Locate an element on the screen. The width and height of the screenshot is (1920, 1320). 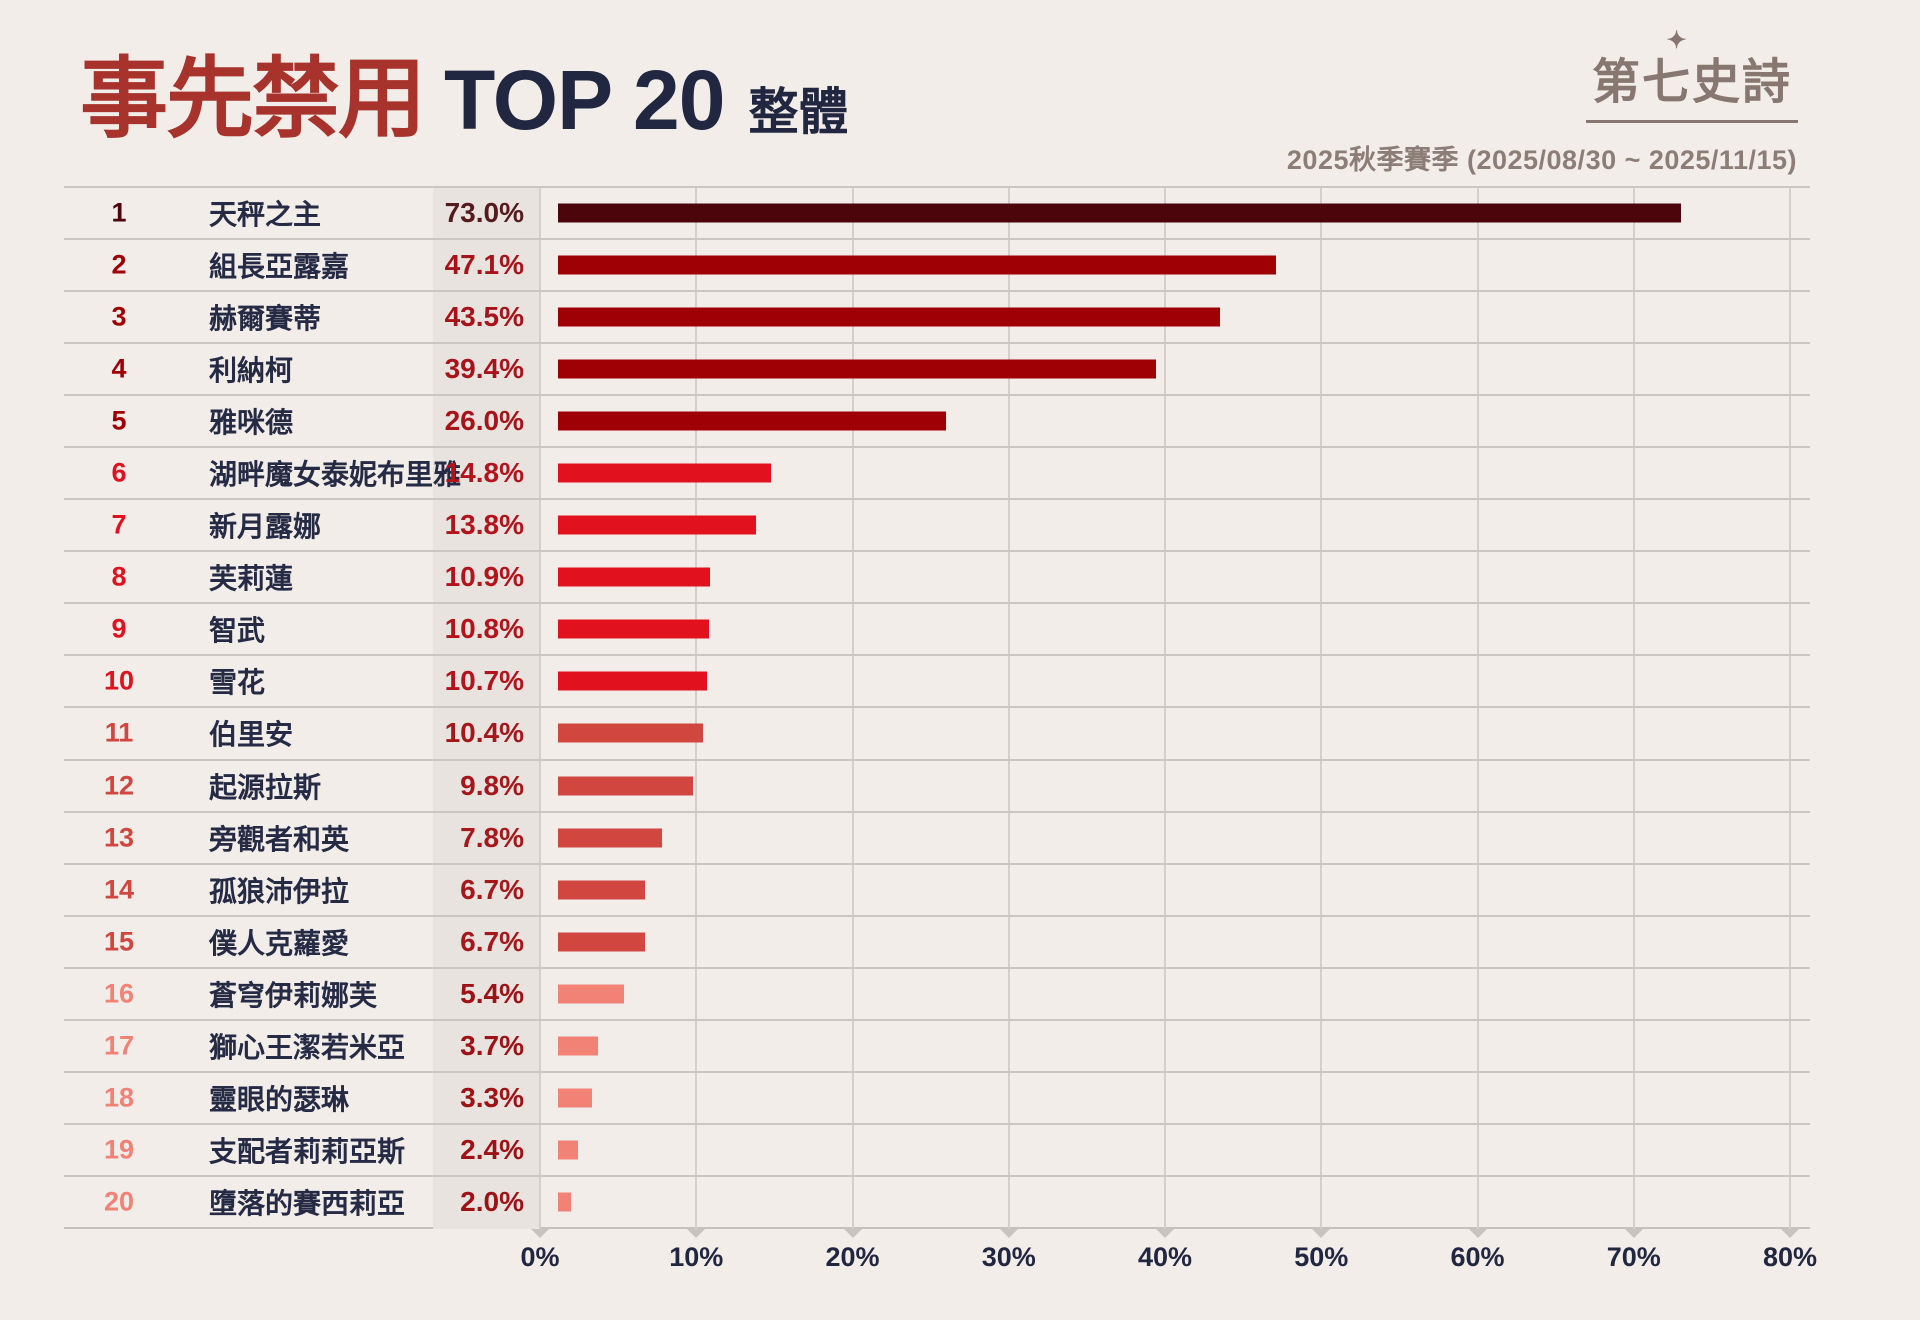
axis-tick-label: 30% is located at coordinates (1008, 1257).